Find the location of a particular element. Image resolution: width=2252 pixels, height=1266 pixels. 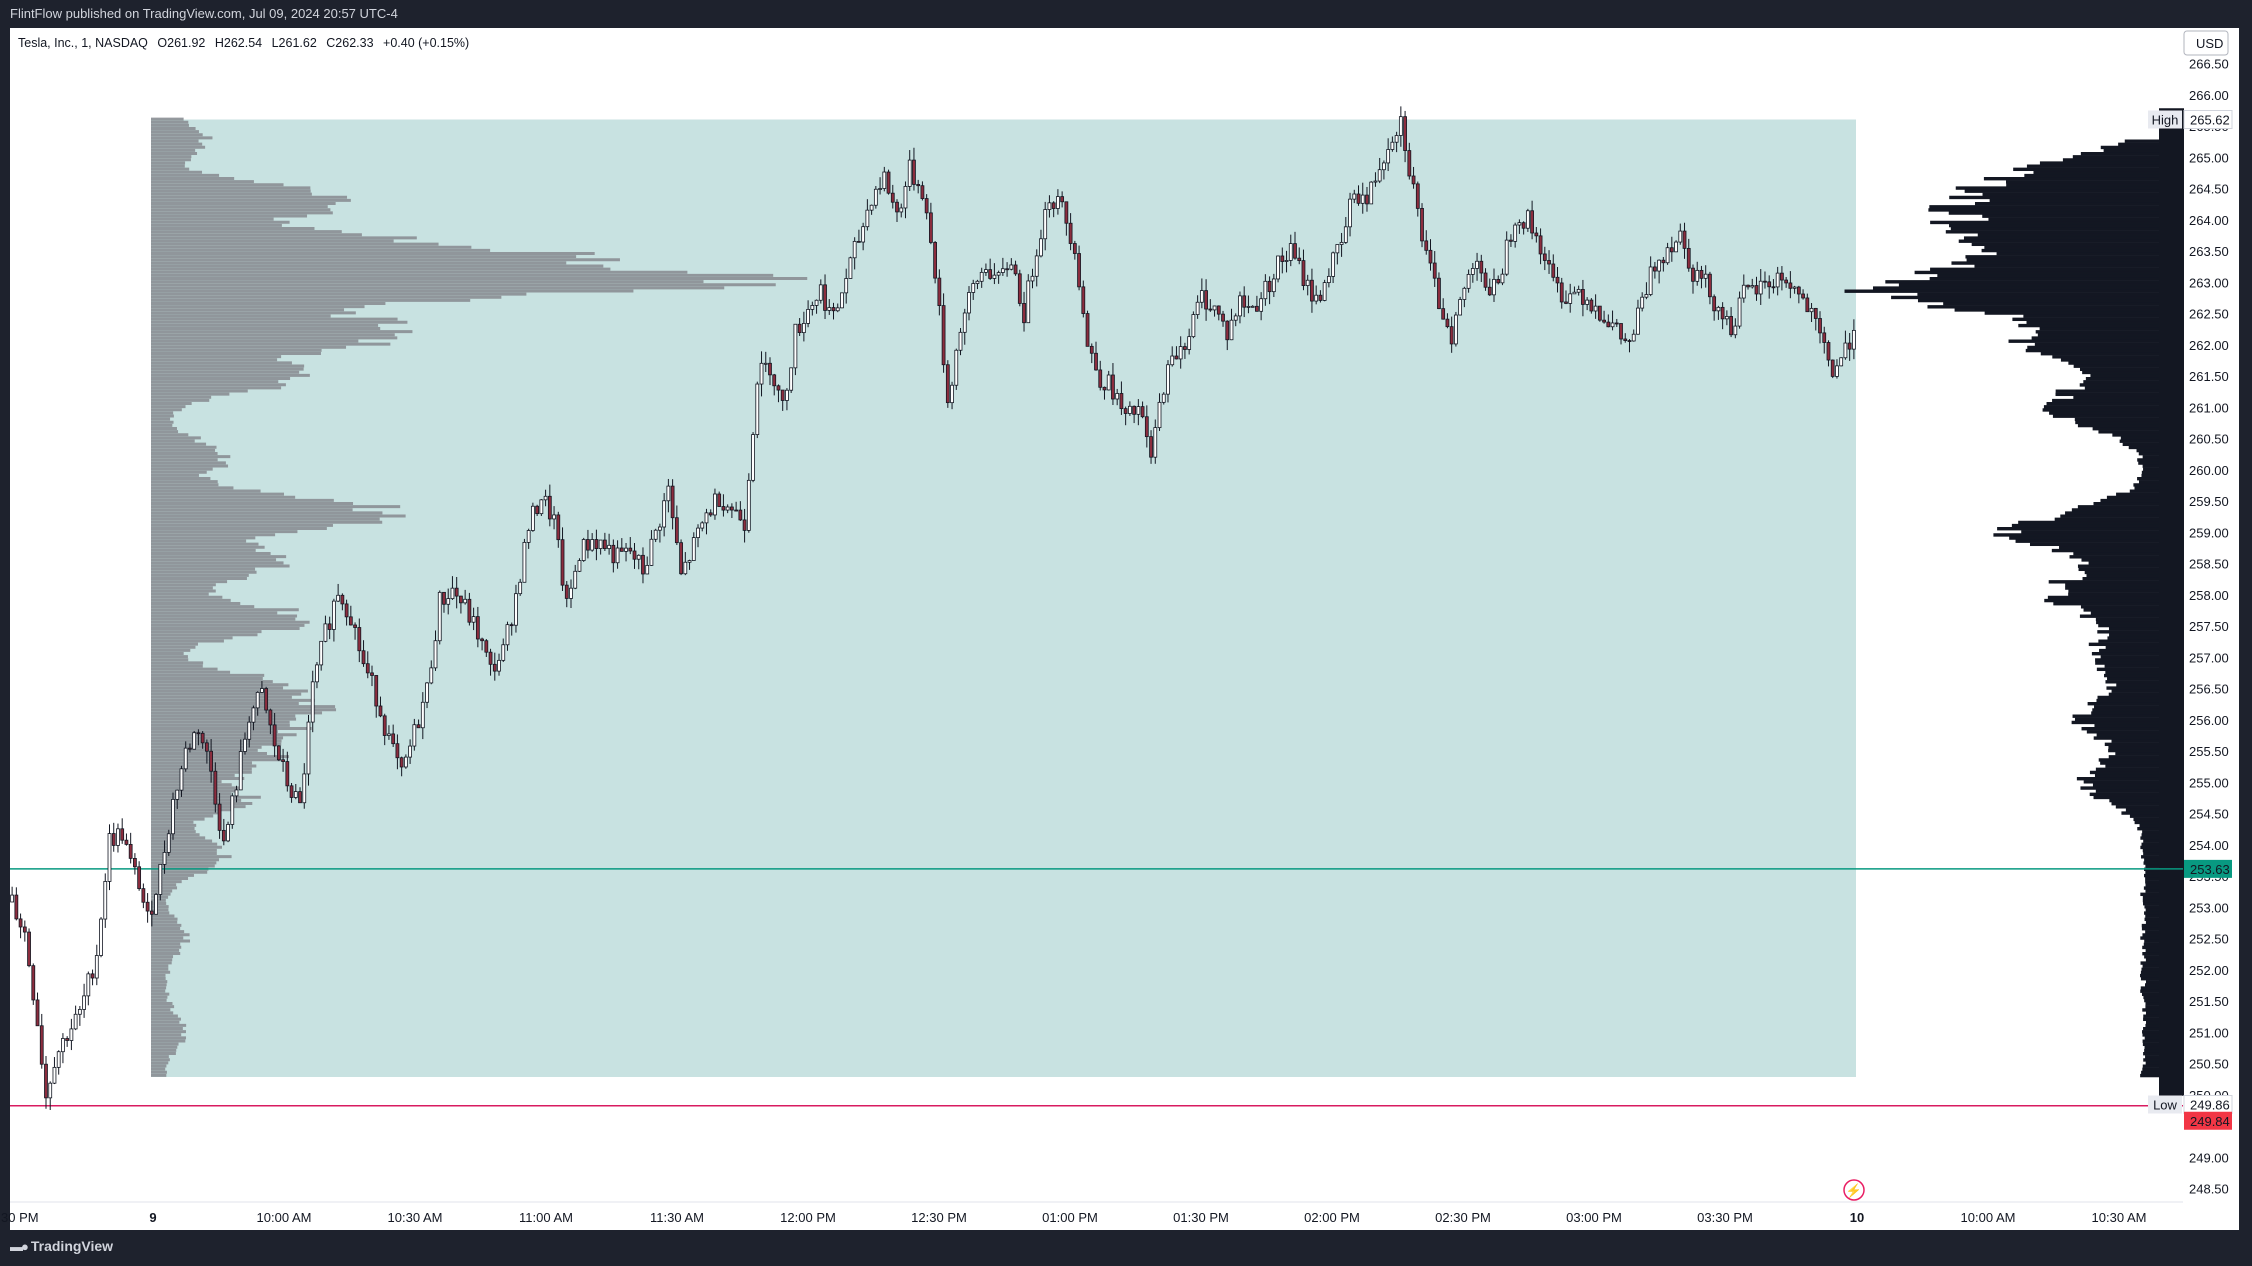

y-tick-label: 263.50 is located at coordinates (2209, 251).